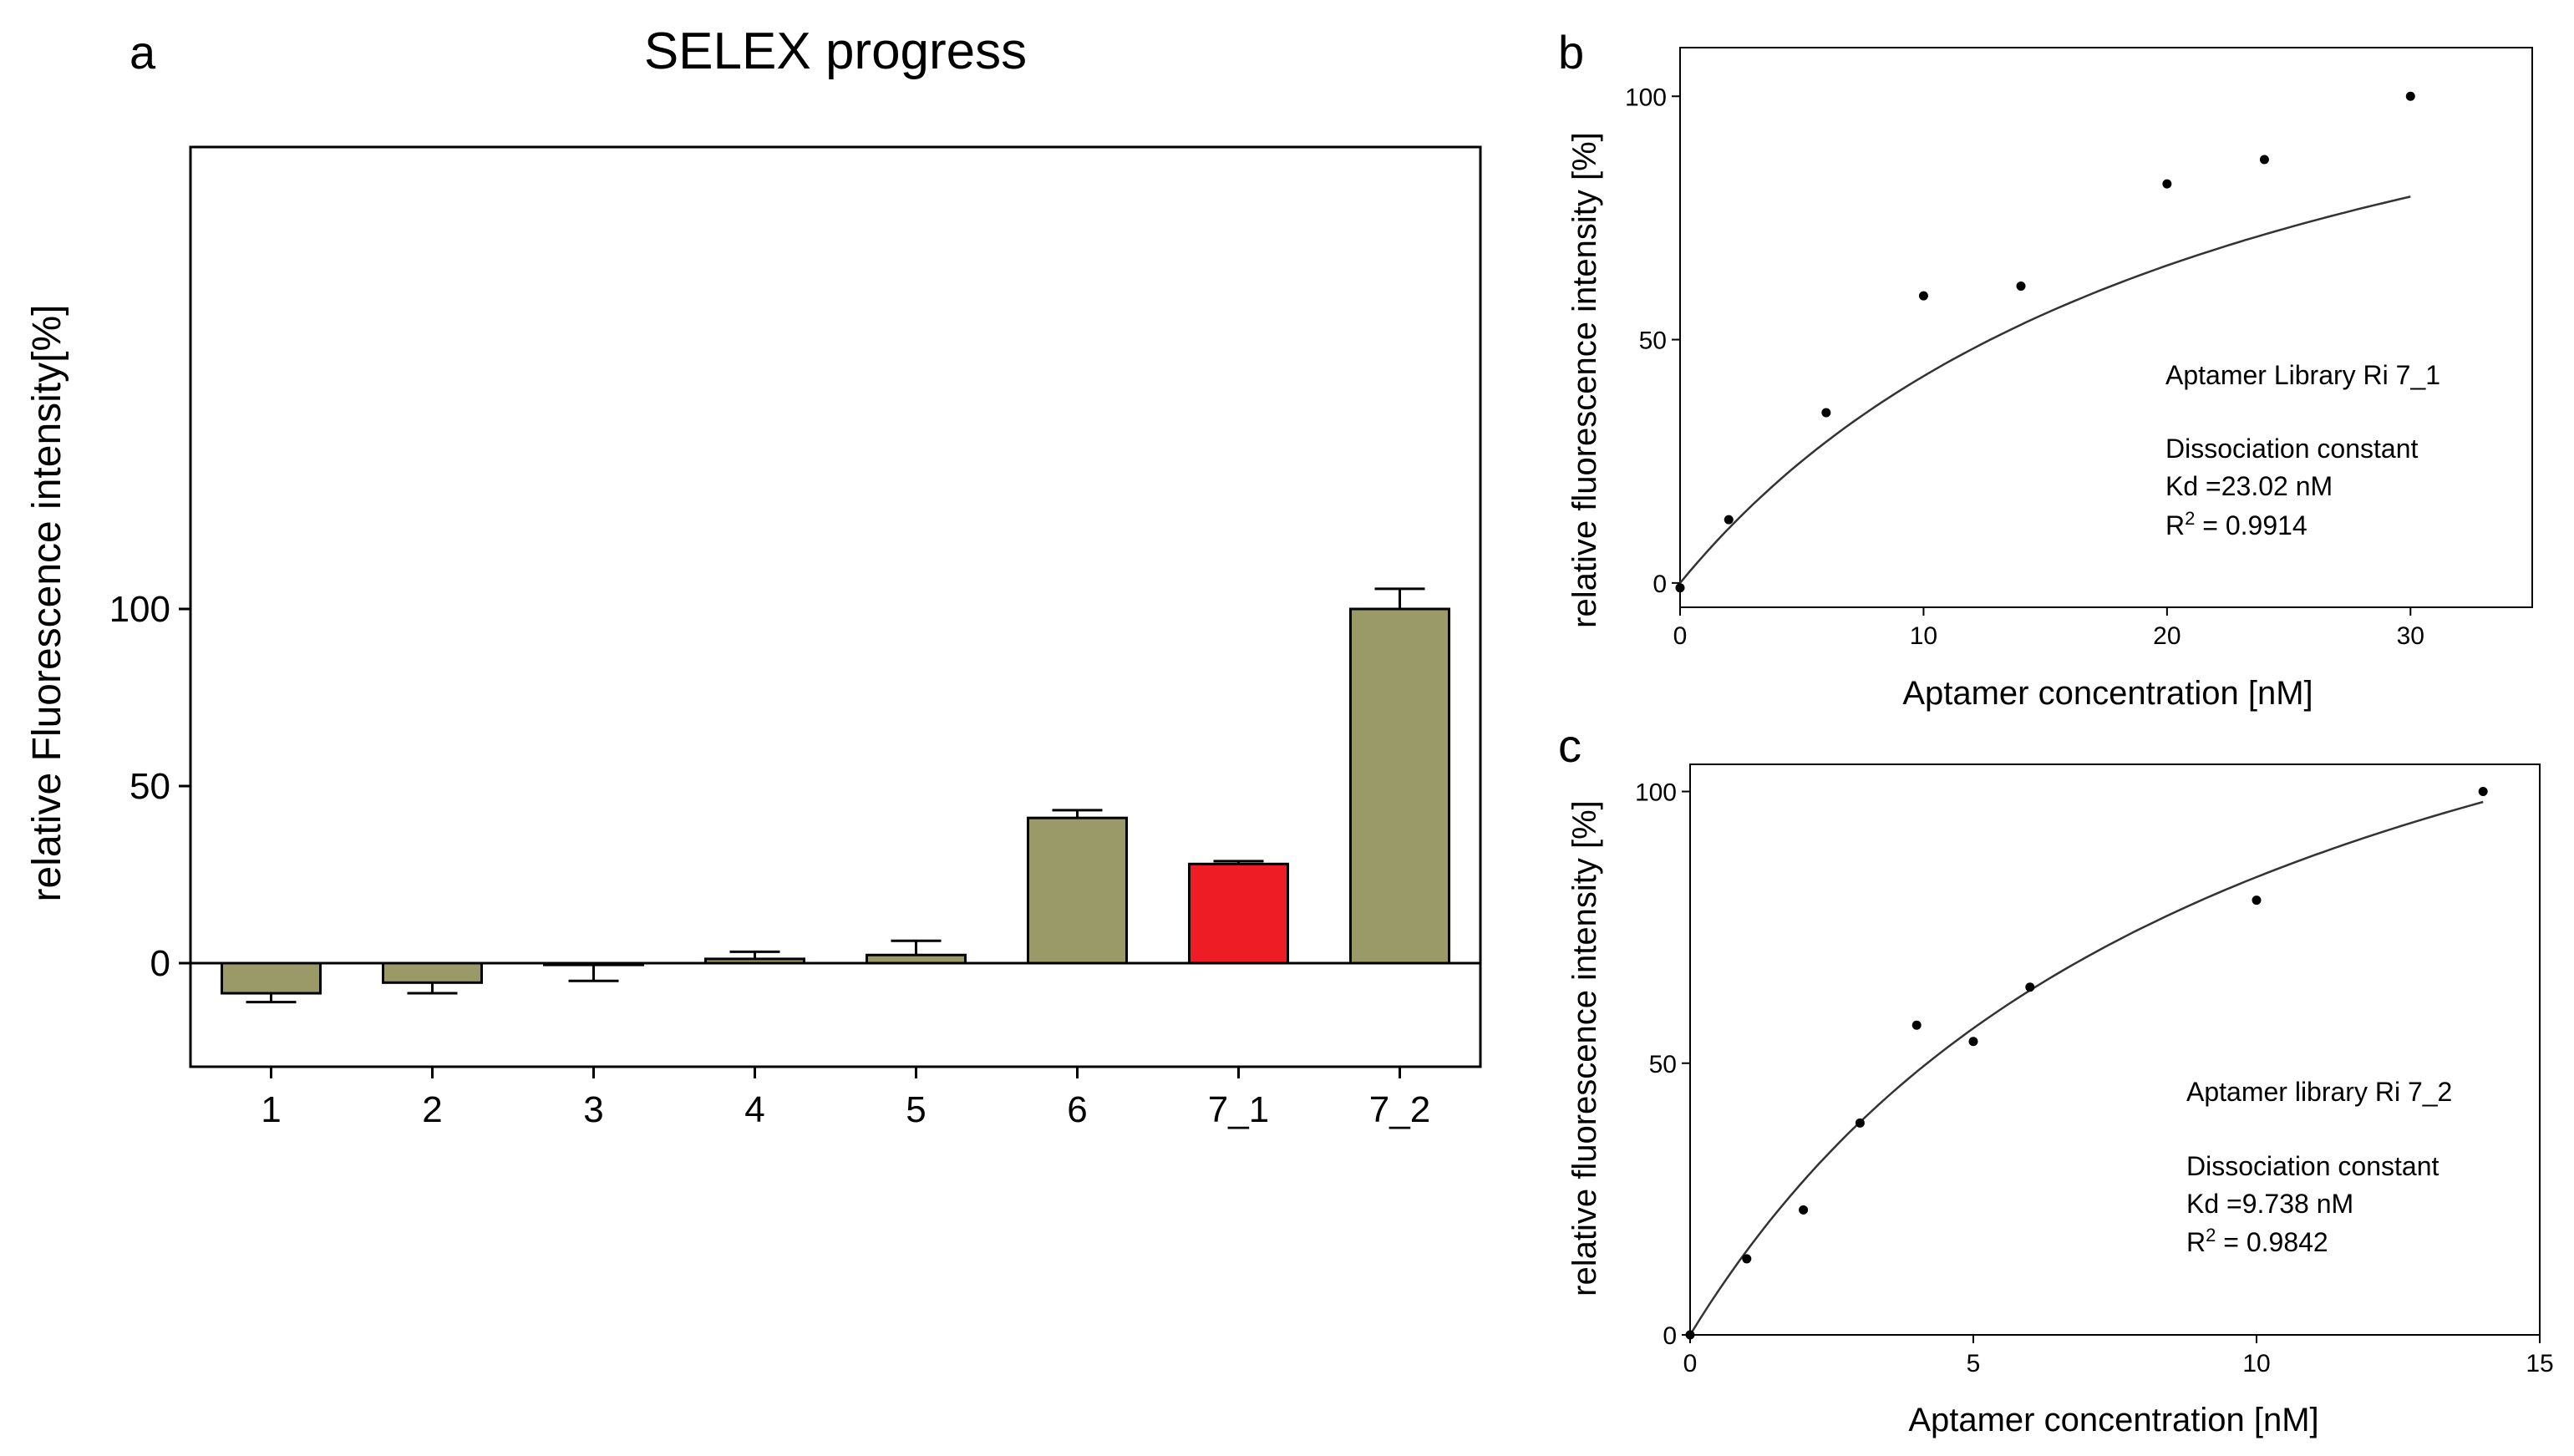 This screenshot has height=1456, width=2574. Describe the element at coordinates (2291, 449) in the screenshot. I see `chart-b-annotation-heading: Dissociation constant` at that location.